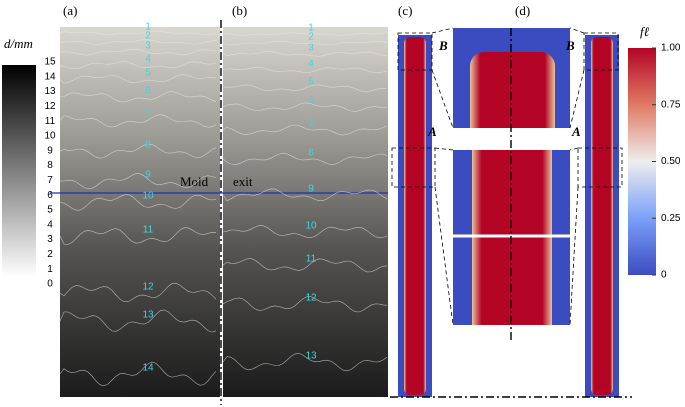  I want to click on d-colorbar-tick: 5, so click(50, 210).